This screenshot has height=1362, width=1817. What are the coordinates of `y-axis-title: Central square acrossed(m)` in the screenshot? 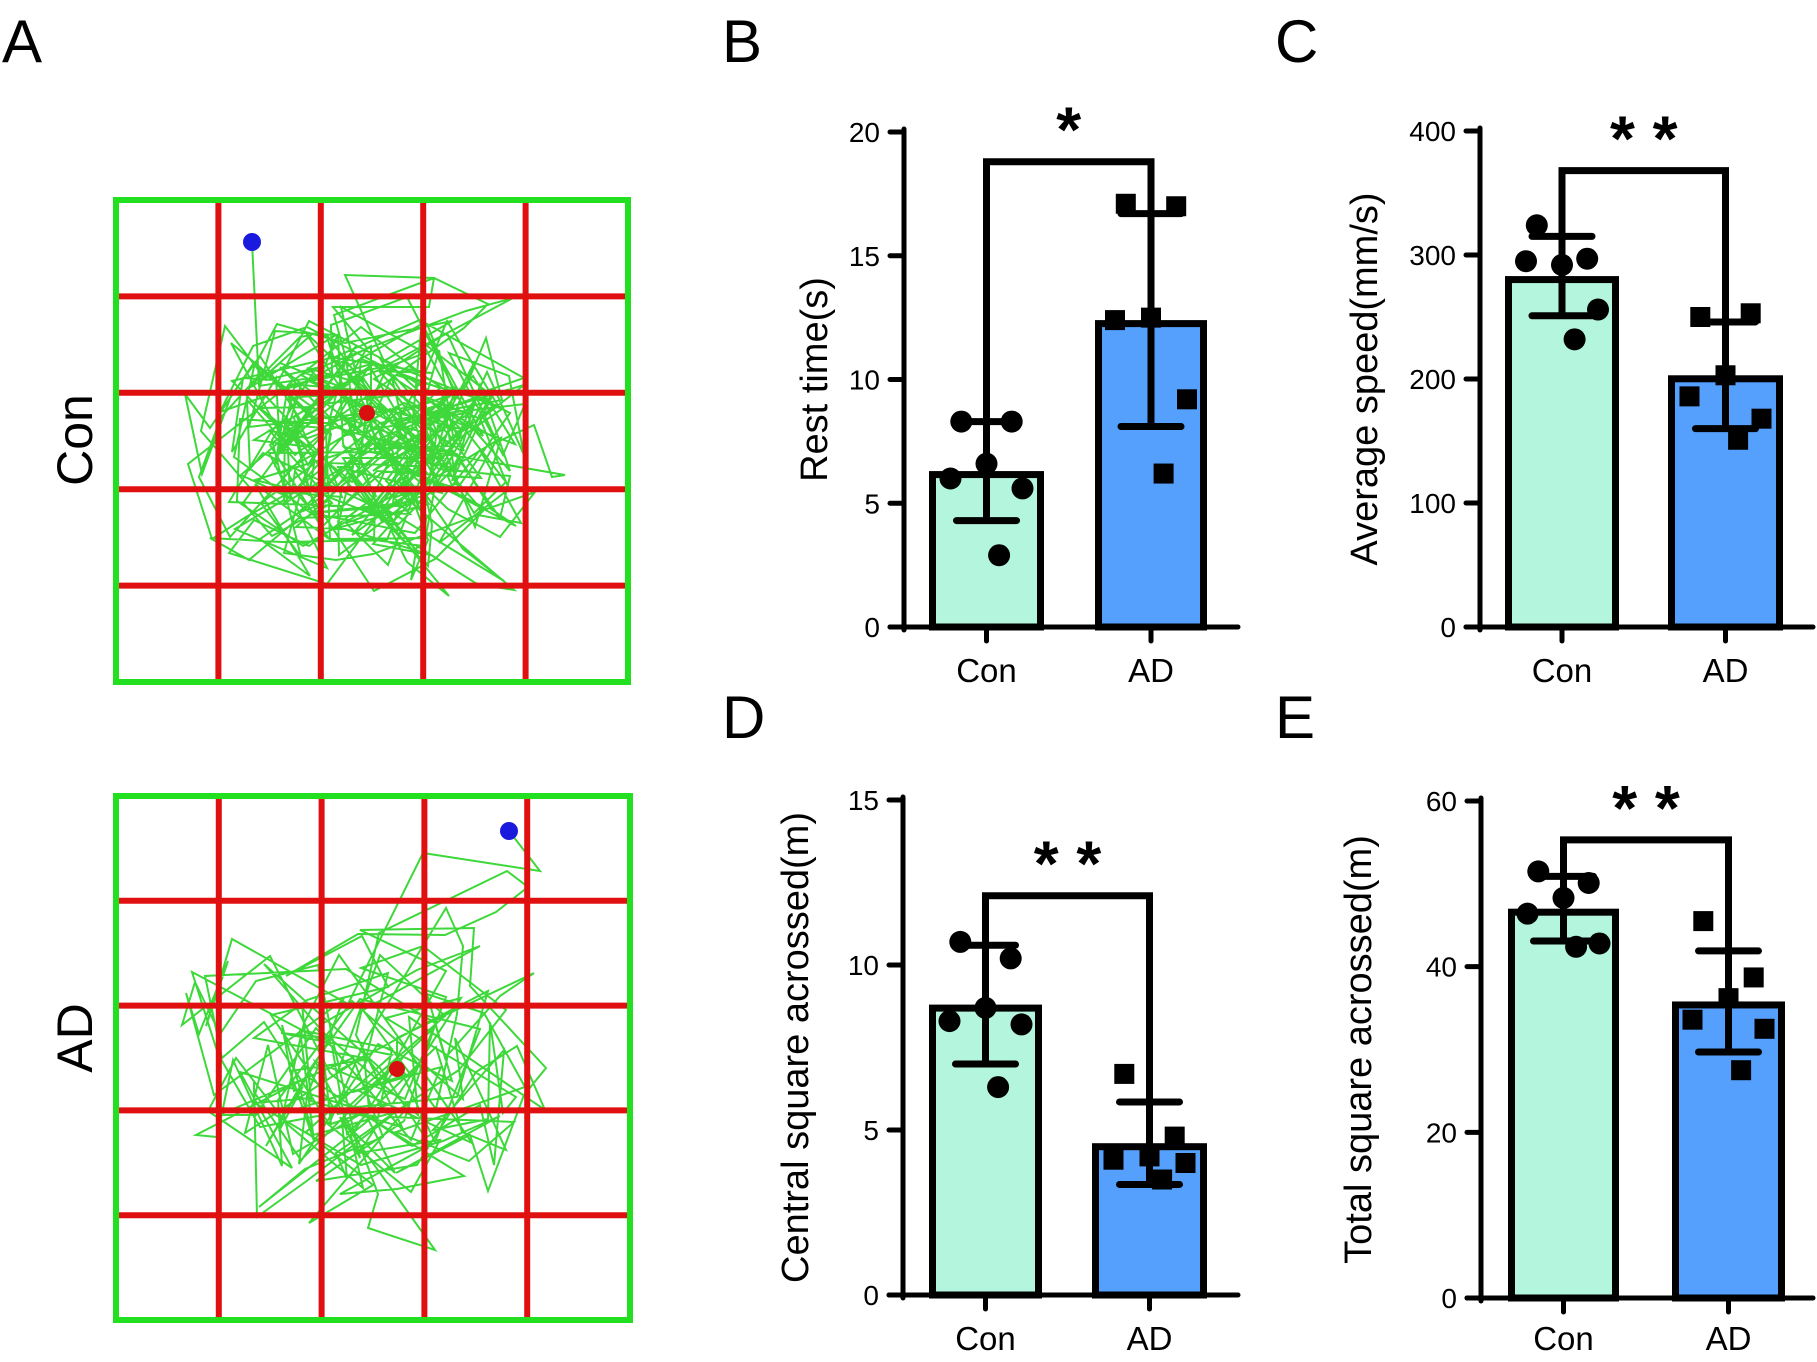 It's located at (796, 1047).